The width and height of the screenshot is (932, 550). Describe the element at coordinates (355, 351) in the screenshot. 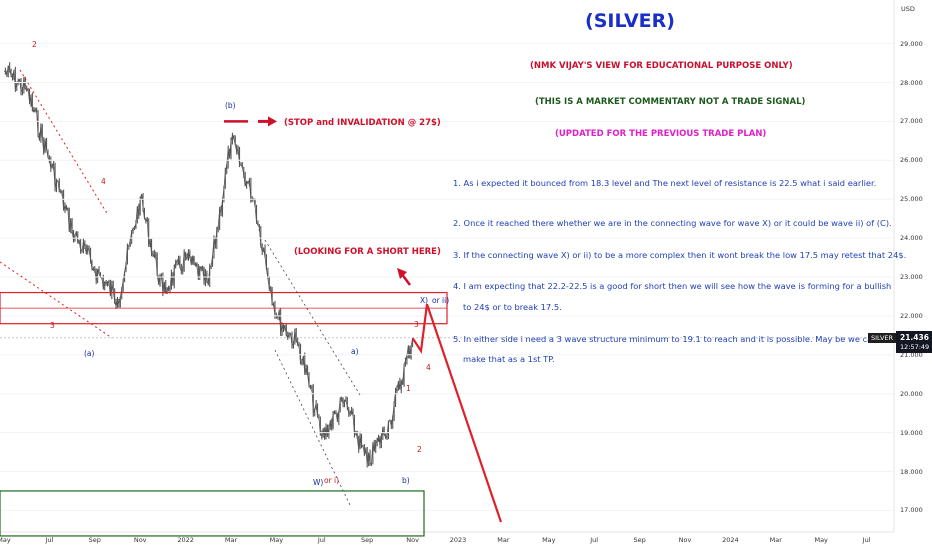

I see `wave-label-a-small: a)` at that location.